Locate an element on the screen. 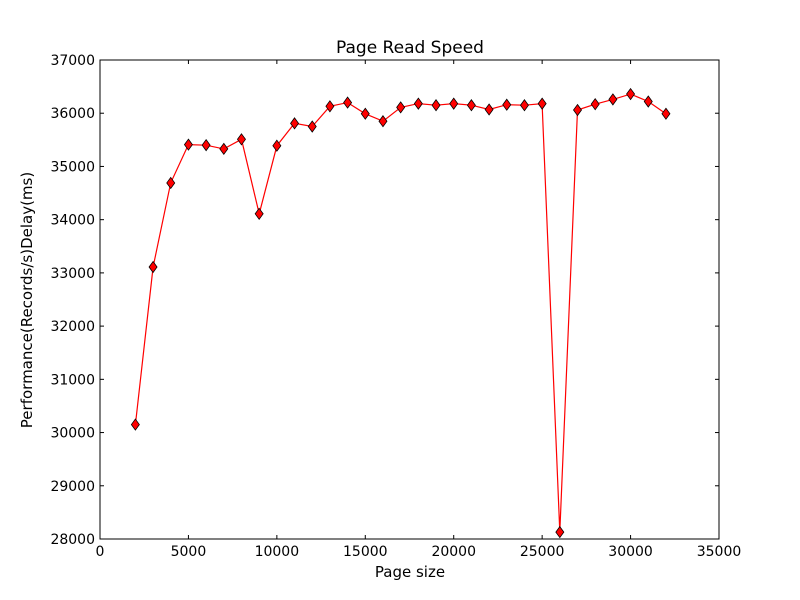  chart-title: Page Read Speed is located at coordinates (410, 48).